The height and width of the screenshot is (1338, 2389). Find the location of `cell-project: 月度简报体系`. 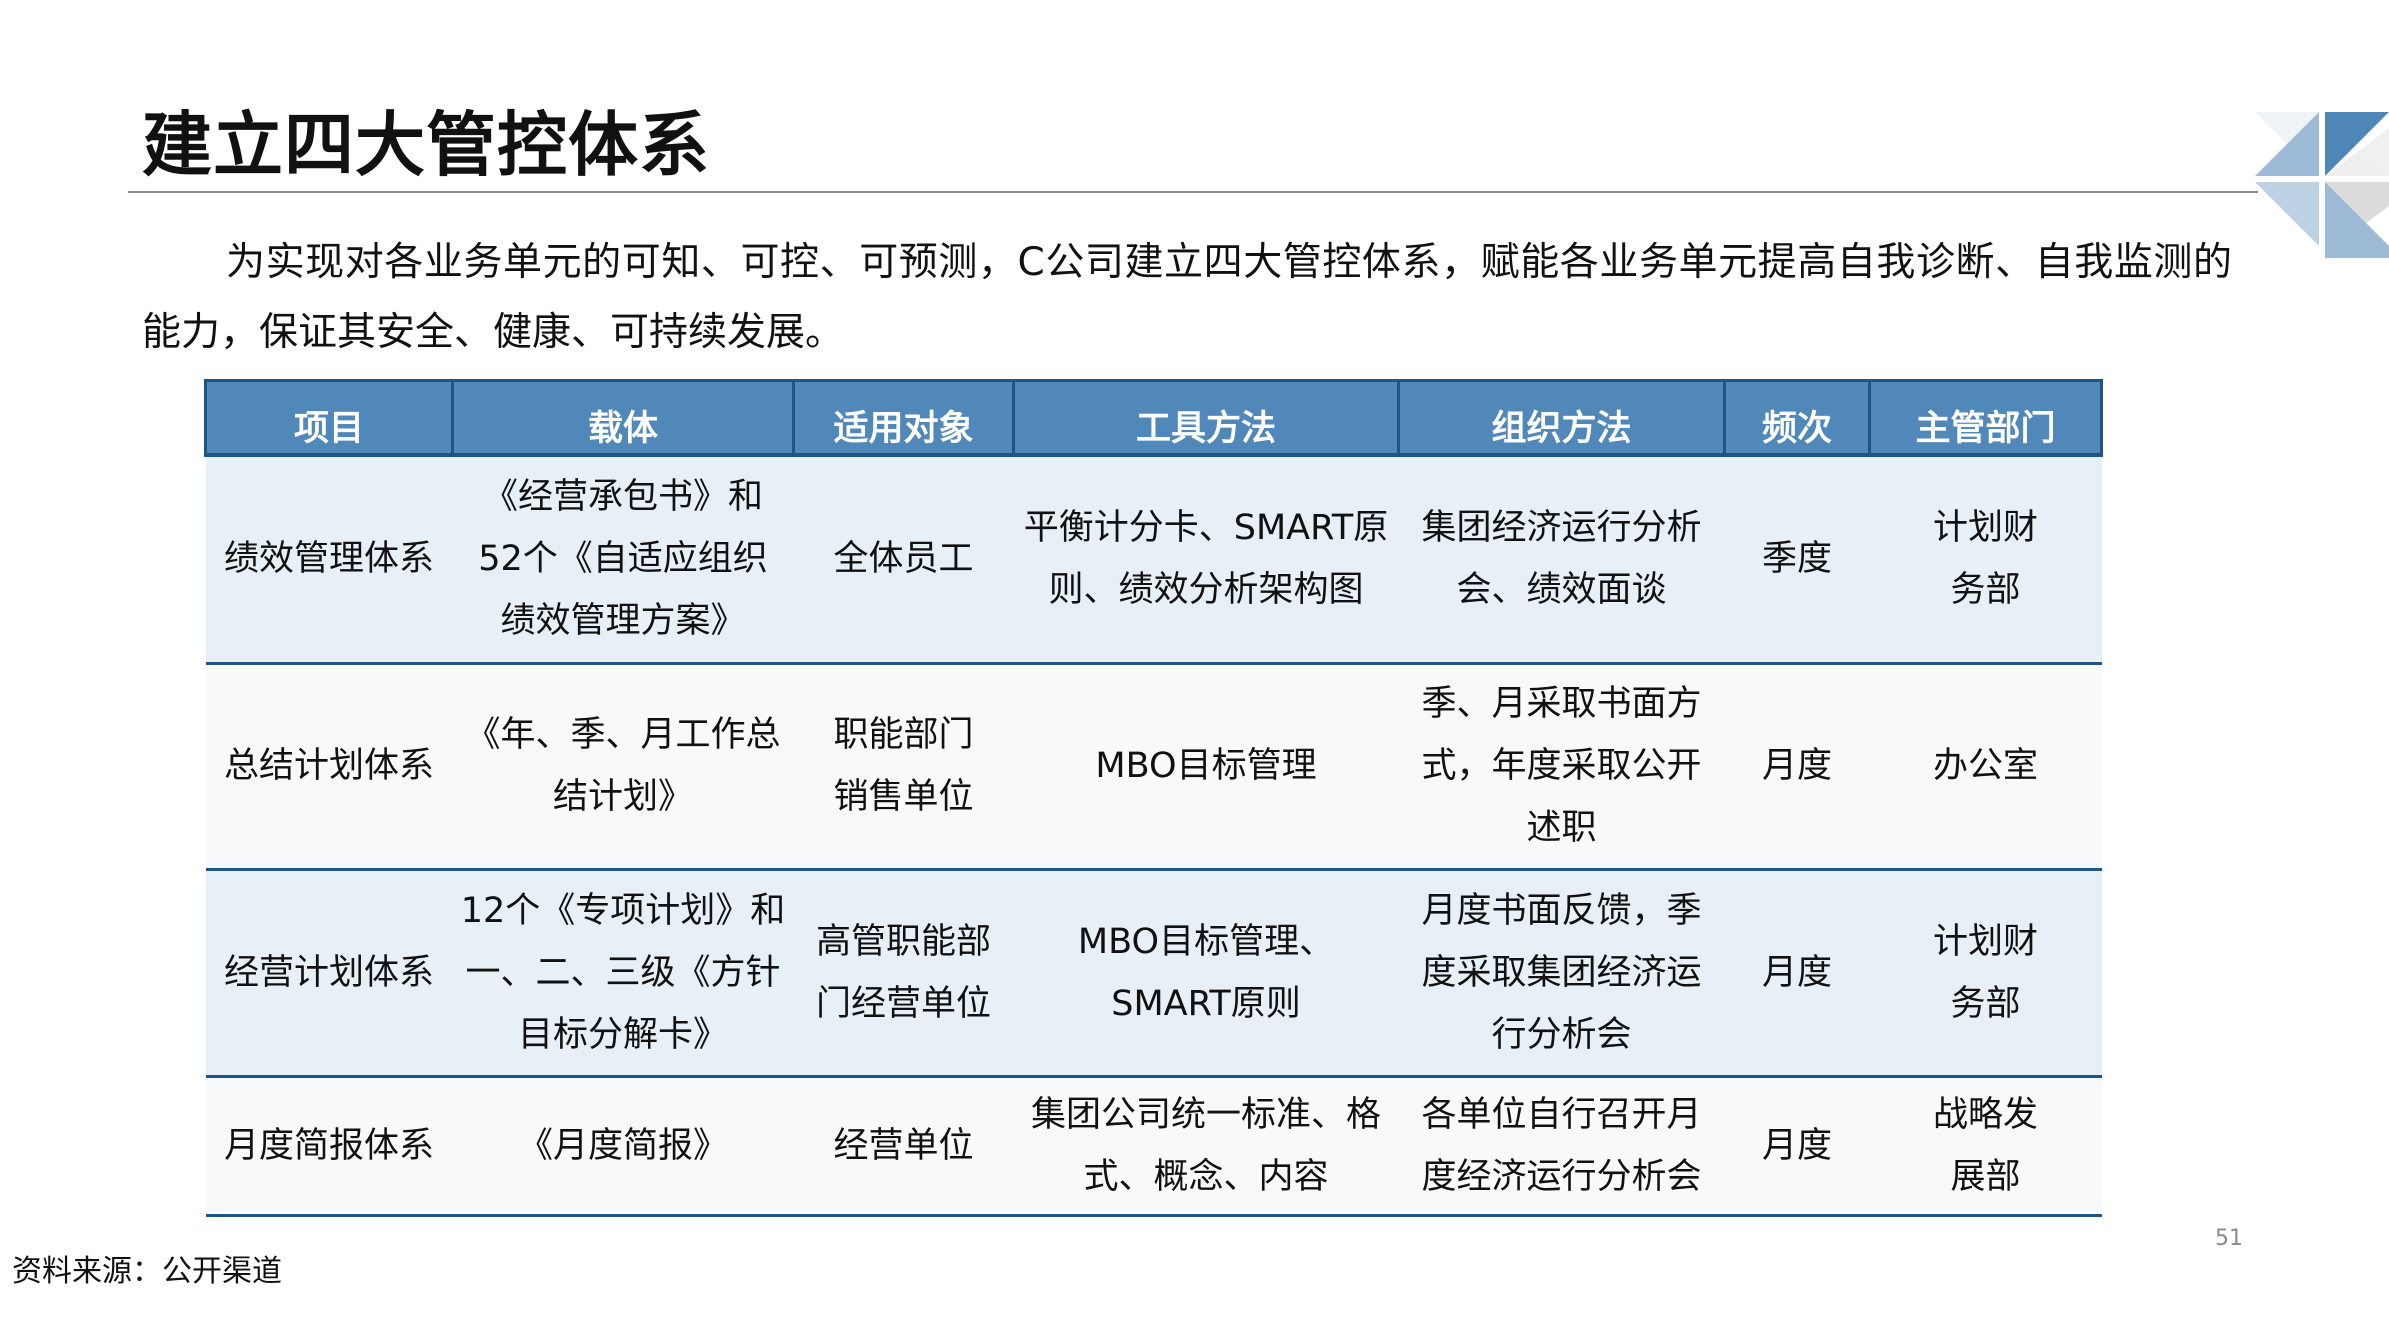

cell-project: 月度简报体系 is located at coordinates (329, 1146).